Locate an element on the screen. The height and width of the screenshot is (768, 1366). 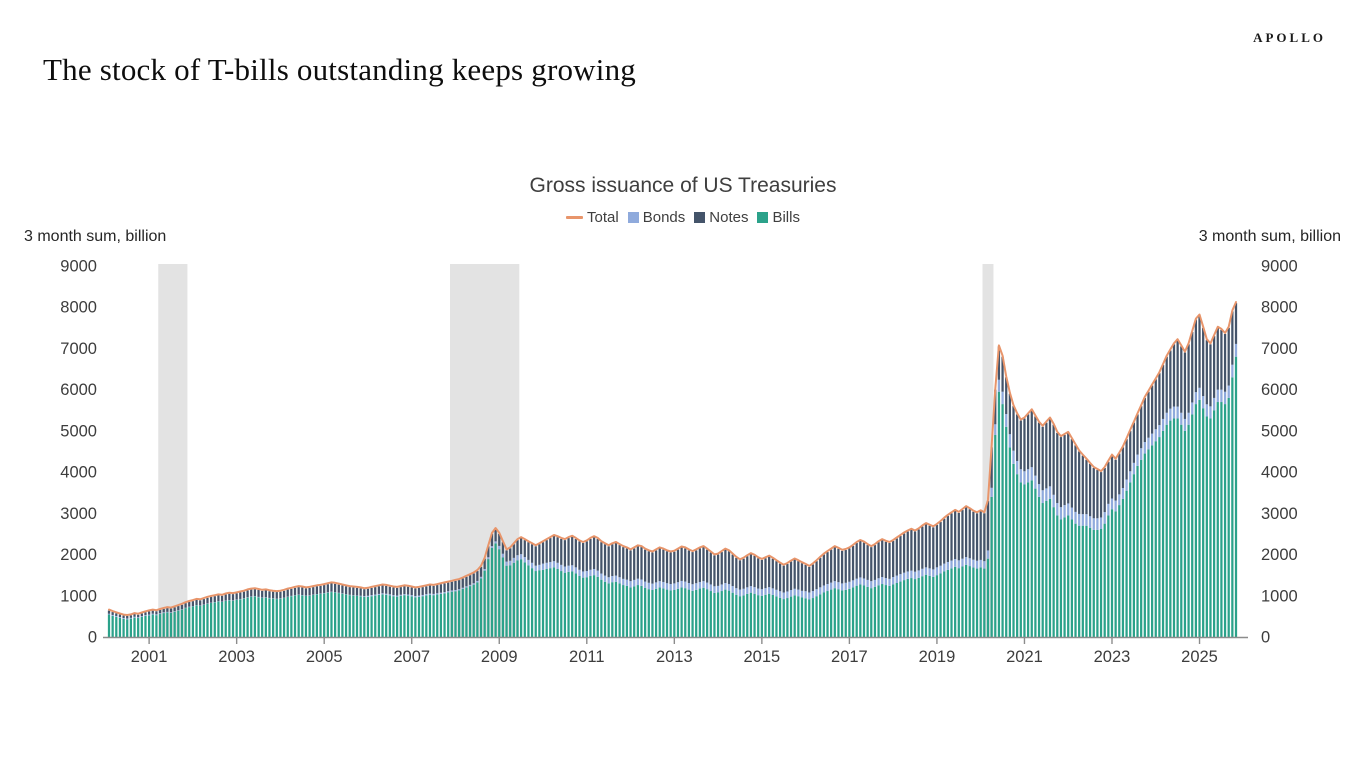
x-tick-label: 2003 is located at coordinates (236, 657).